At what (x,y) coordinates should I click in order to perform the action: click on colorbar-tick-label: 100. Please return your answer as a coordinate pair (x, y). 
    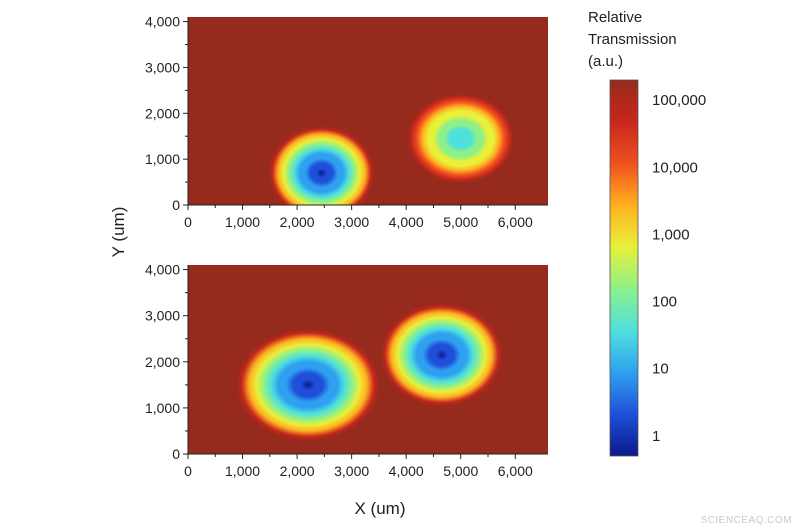
    Looking at the image, I should click on (664, 302).